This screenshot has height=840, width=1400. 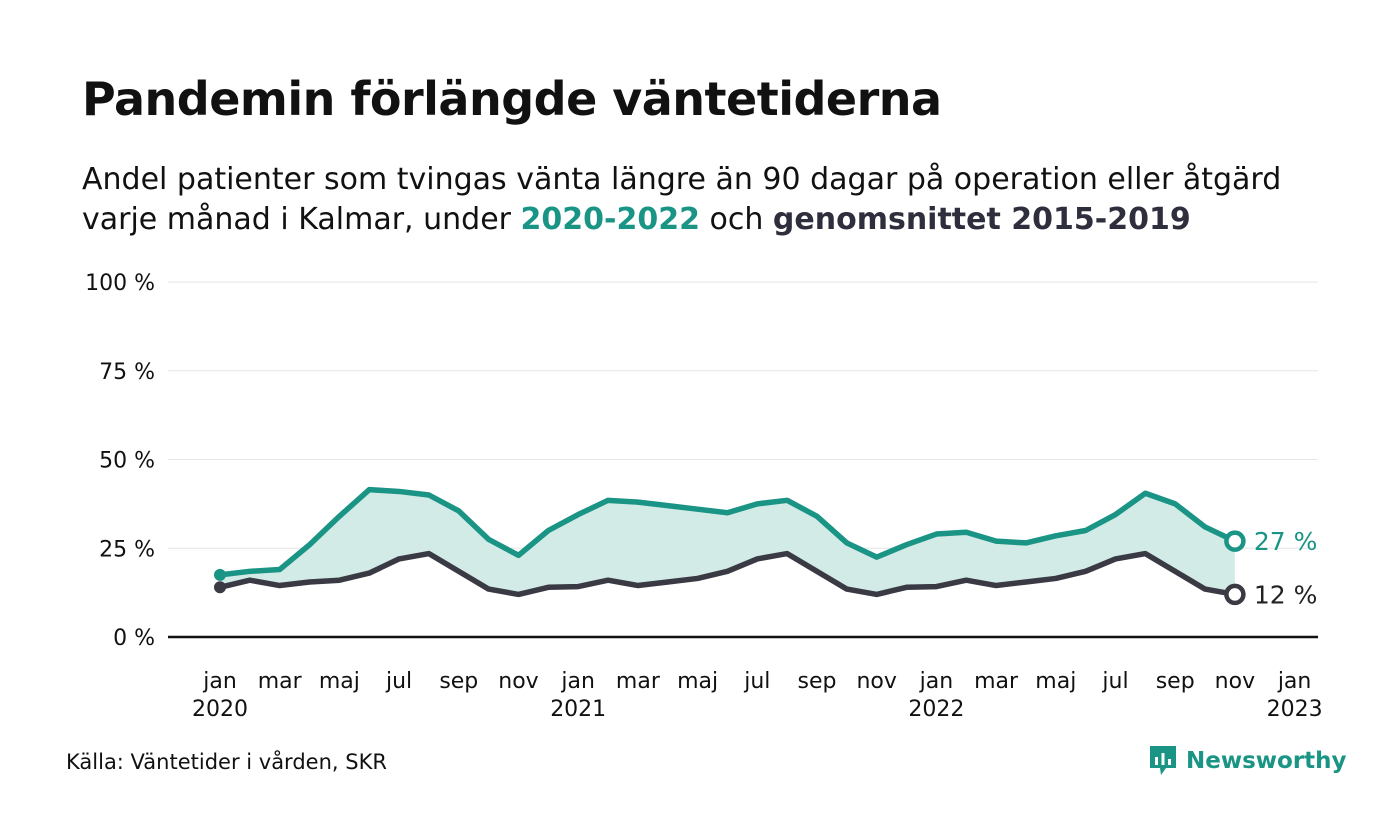 I want to click on x-tick-year-label: 2020, so click(x=220, y=709).